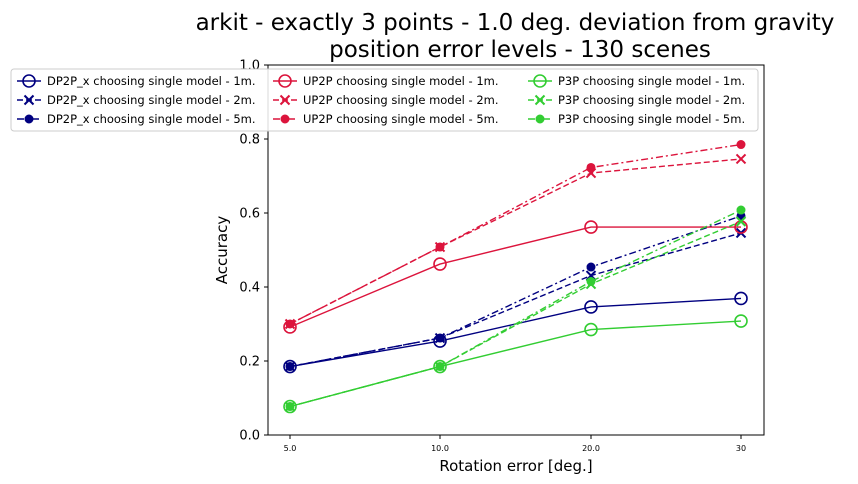  I want to click on y-tick-label: 0.6, so click(249, 214).